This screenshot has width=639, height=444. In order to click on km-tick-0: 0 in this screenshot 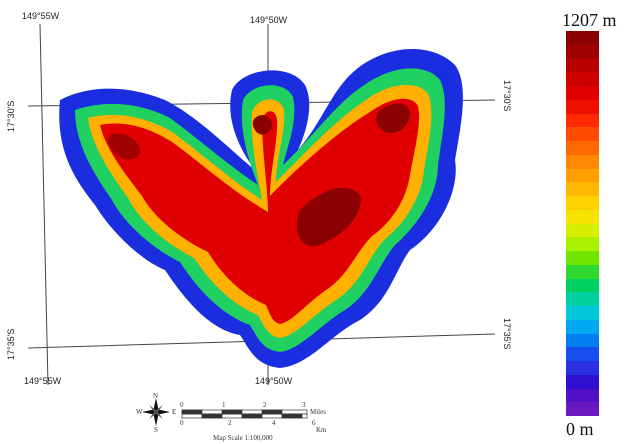, I will do `click(182, 423)`.